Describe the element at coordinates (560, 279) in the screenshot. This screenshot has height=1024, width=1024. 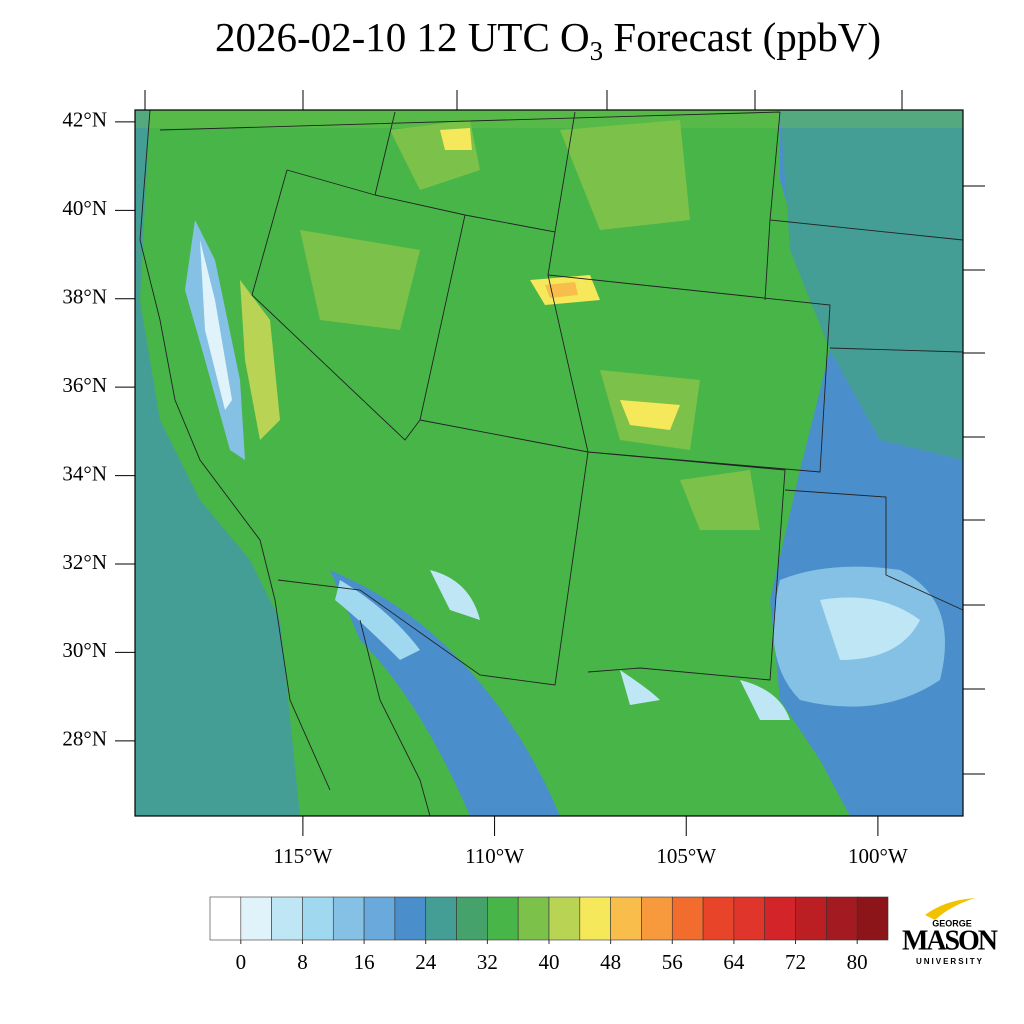
I see `peak-high` at that location.